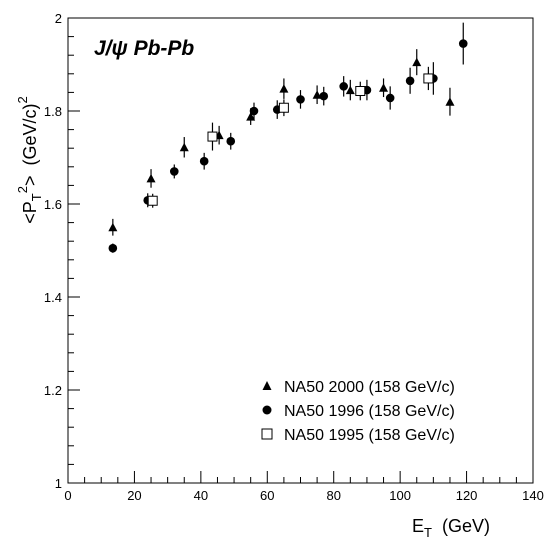 This screenshot has width=550, height=539. Describe the element at coordinates (53, 297) in the screenshot. I see `y-tick-label: 1.4` at that location.